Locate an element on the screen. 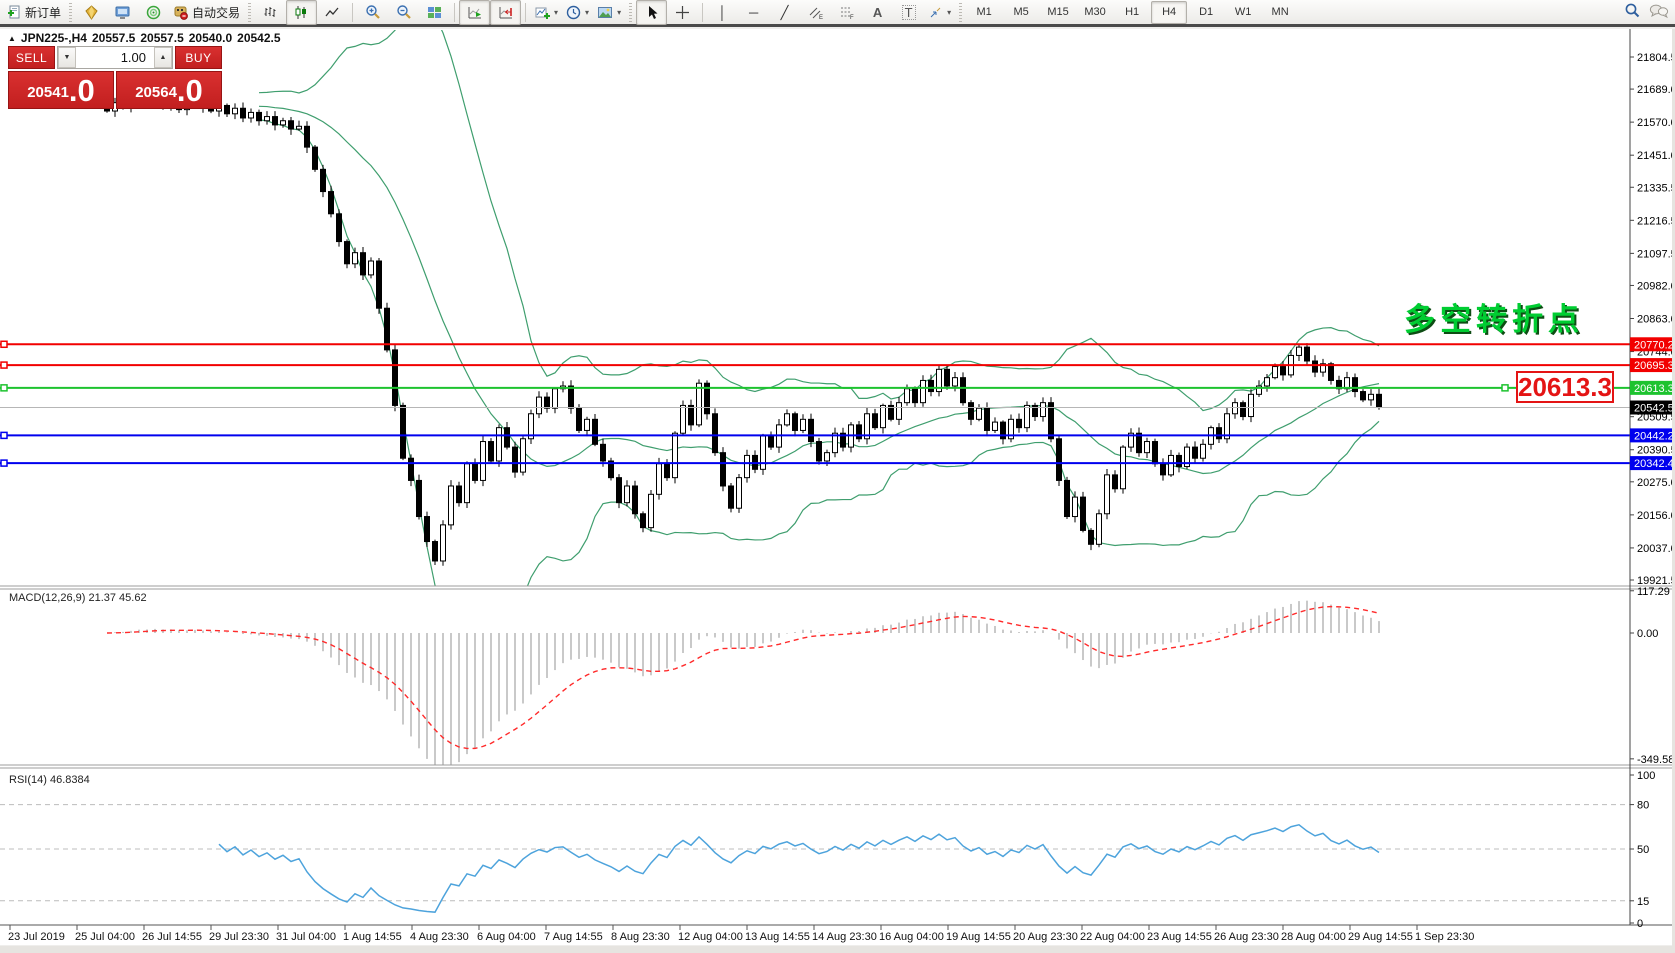 The image size is (1675, 953). axis-tick-label: 80 is located at coordinates (1643, 806).